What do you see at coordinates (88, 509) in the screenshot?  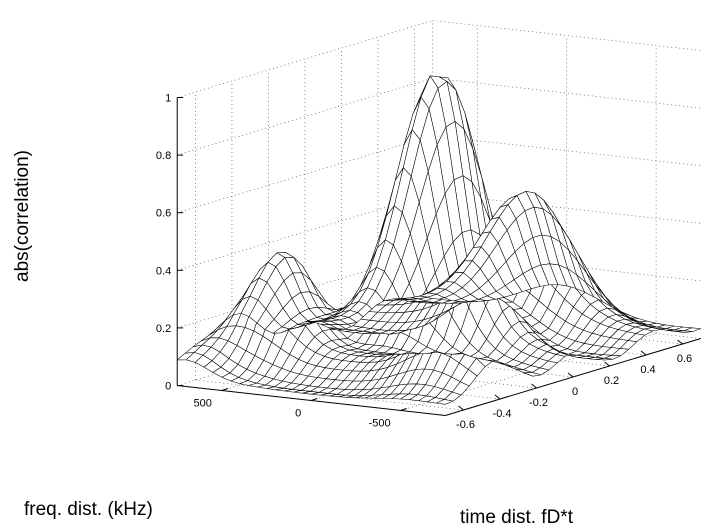 I see `x-axis-label: freq. dist. (kHz)` at bounding box center [88, 509].